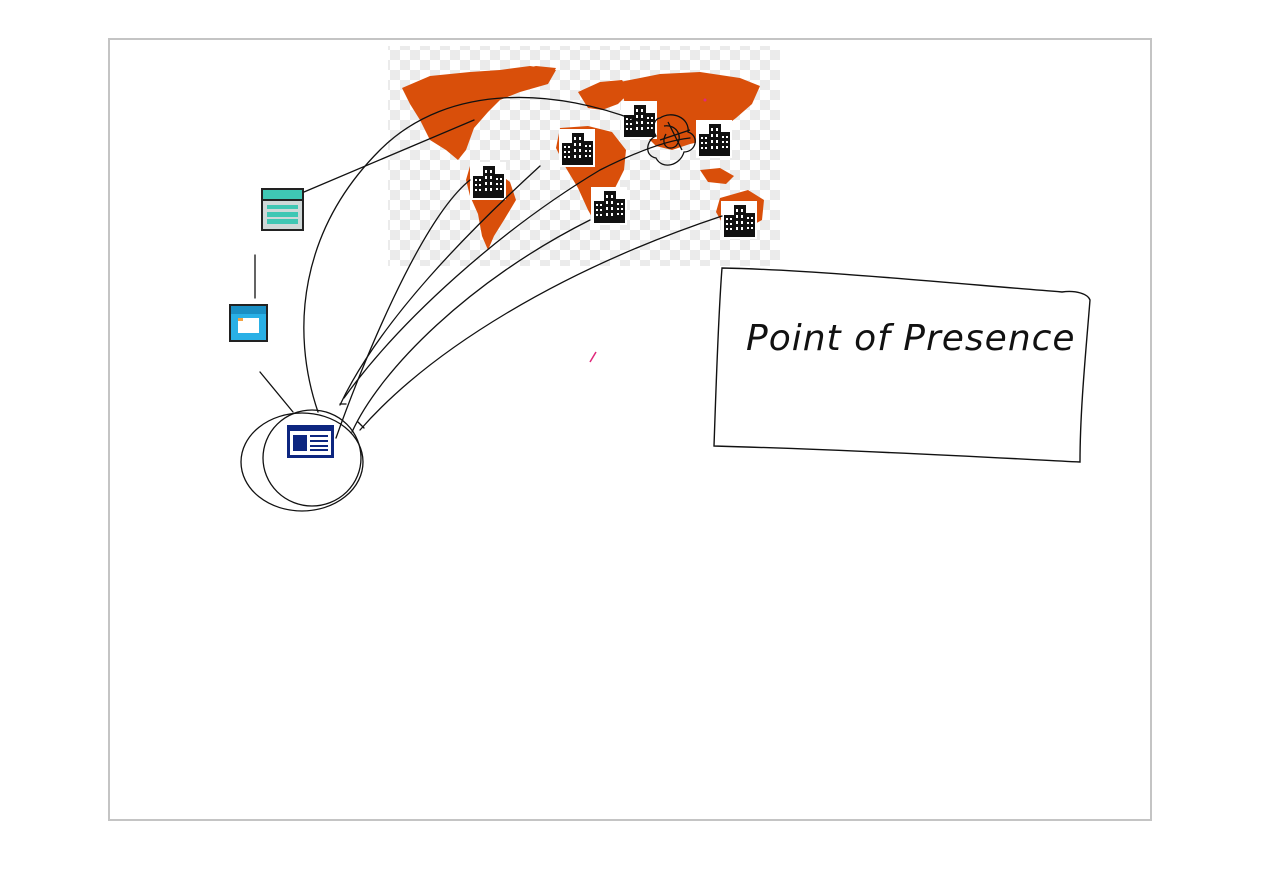  I want to click on highlight-dot, so click(705, 100).